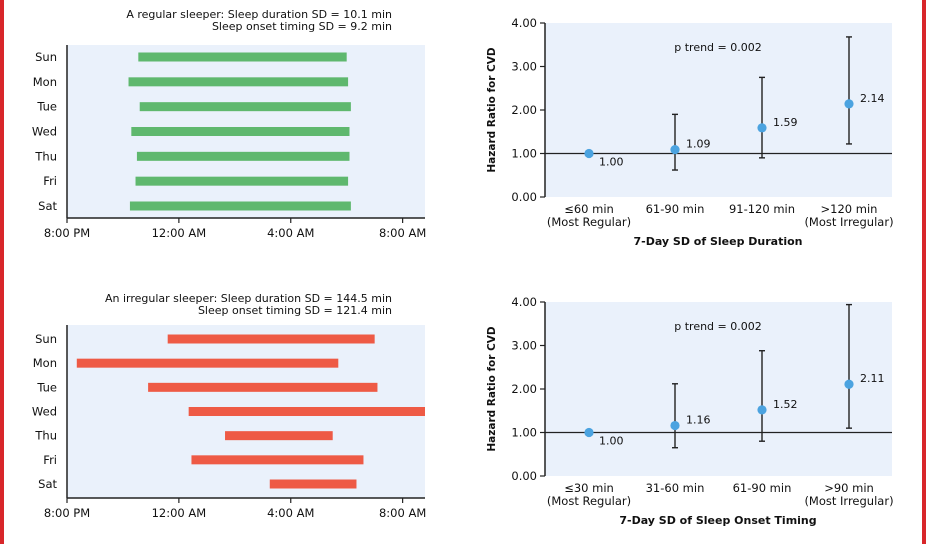 The image size is (926, 544). I want to click on category-label: >120 min, so click(849, 209).